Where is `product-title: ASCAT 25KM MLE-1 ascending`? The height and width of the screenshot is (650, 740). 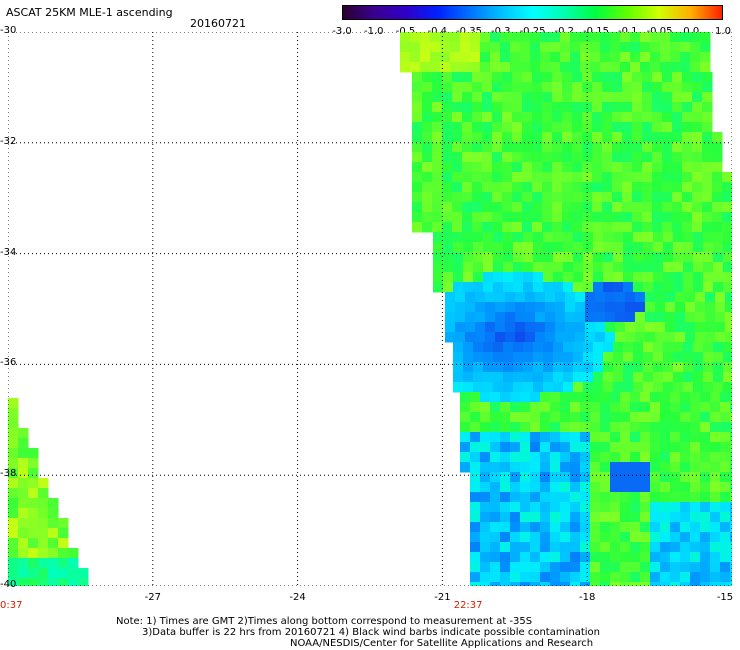
product-title: ASCAT 25KM MLE-1 ascending is located at coordinates (89, 12).